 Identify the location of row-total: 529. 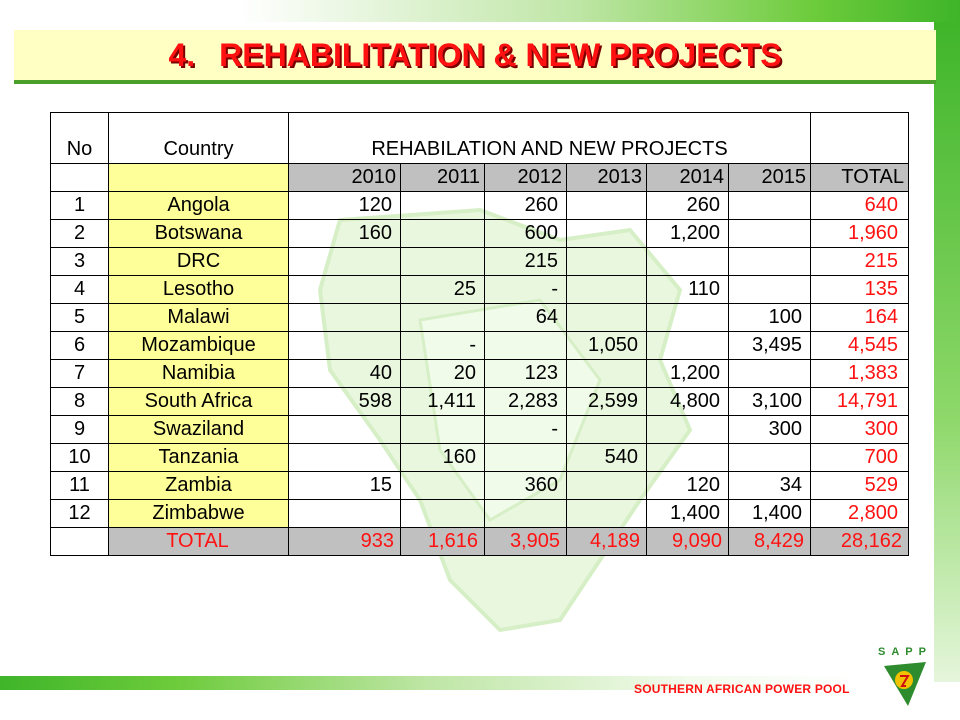
(860, 485).